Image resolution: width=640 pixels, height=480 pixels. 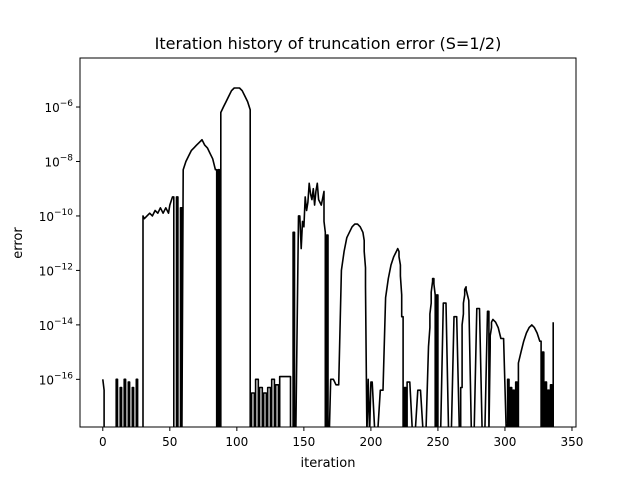 What do you see at coordinates (103, 442) in the screenshot?
I see `x-tick-label: 0` at bounding box center [103, 442].